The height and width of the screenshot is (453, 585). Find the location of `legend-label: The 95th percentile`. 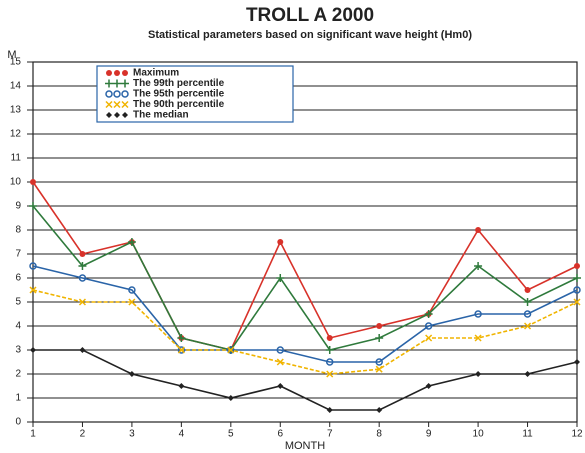

legend-label: The 95th percentile is located at coordinates (179, 94).